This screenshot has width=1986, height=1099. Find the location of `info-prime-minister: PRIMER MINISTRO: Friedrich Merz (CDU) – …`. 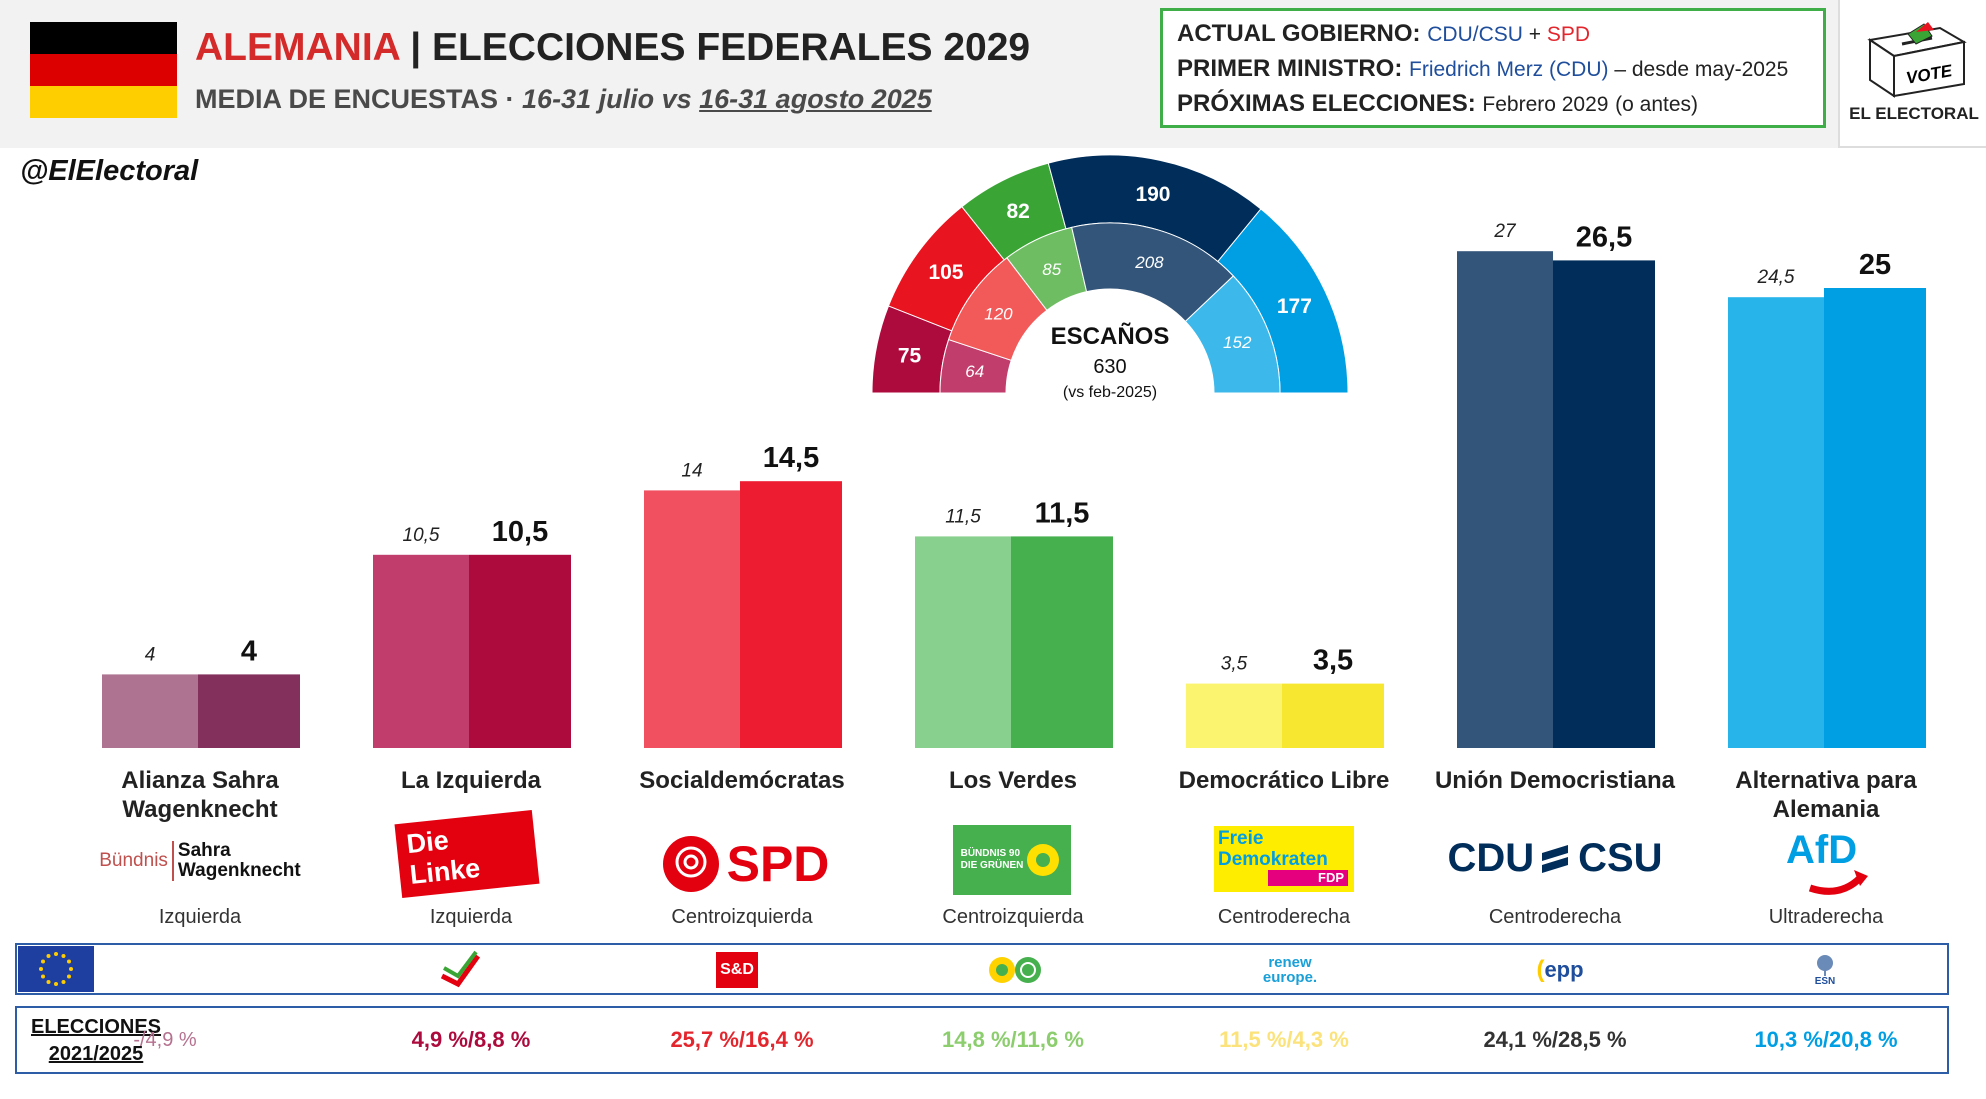

info-prime-minister: PRIMER MINISTRO: Friedrich Merz (CDU) – … is located at coordinates (1493, 69).